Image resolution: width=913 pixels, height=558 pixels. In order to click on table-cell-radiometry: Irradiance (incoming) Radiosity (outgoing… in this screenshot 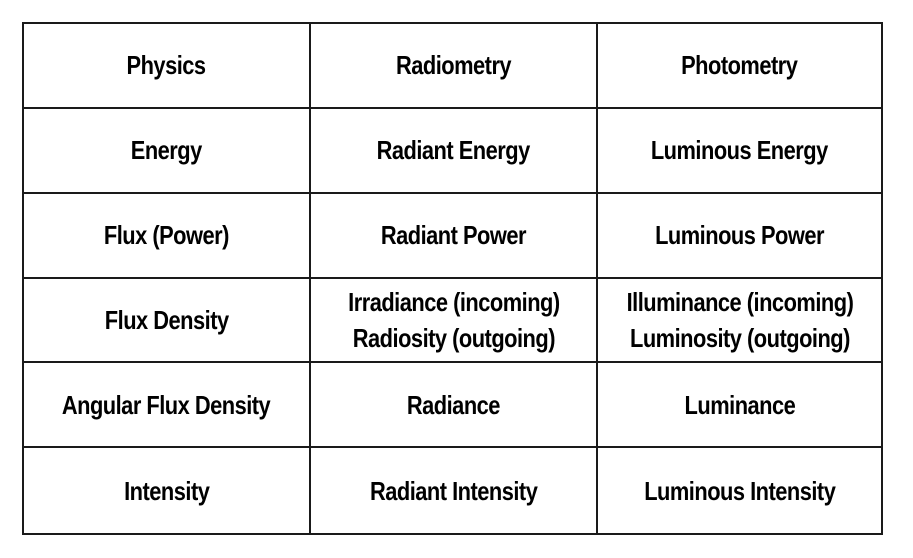, I will do `click(454, 321)`.